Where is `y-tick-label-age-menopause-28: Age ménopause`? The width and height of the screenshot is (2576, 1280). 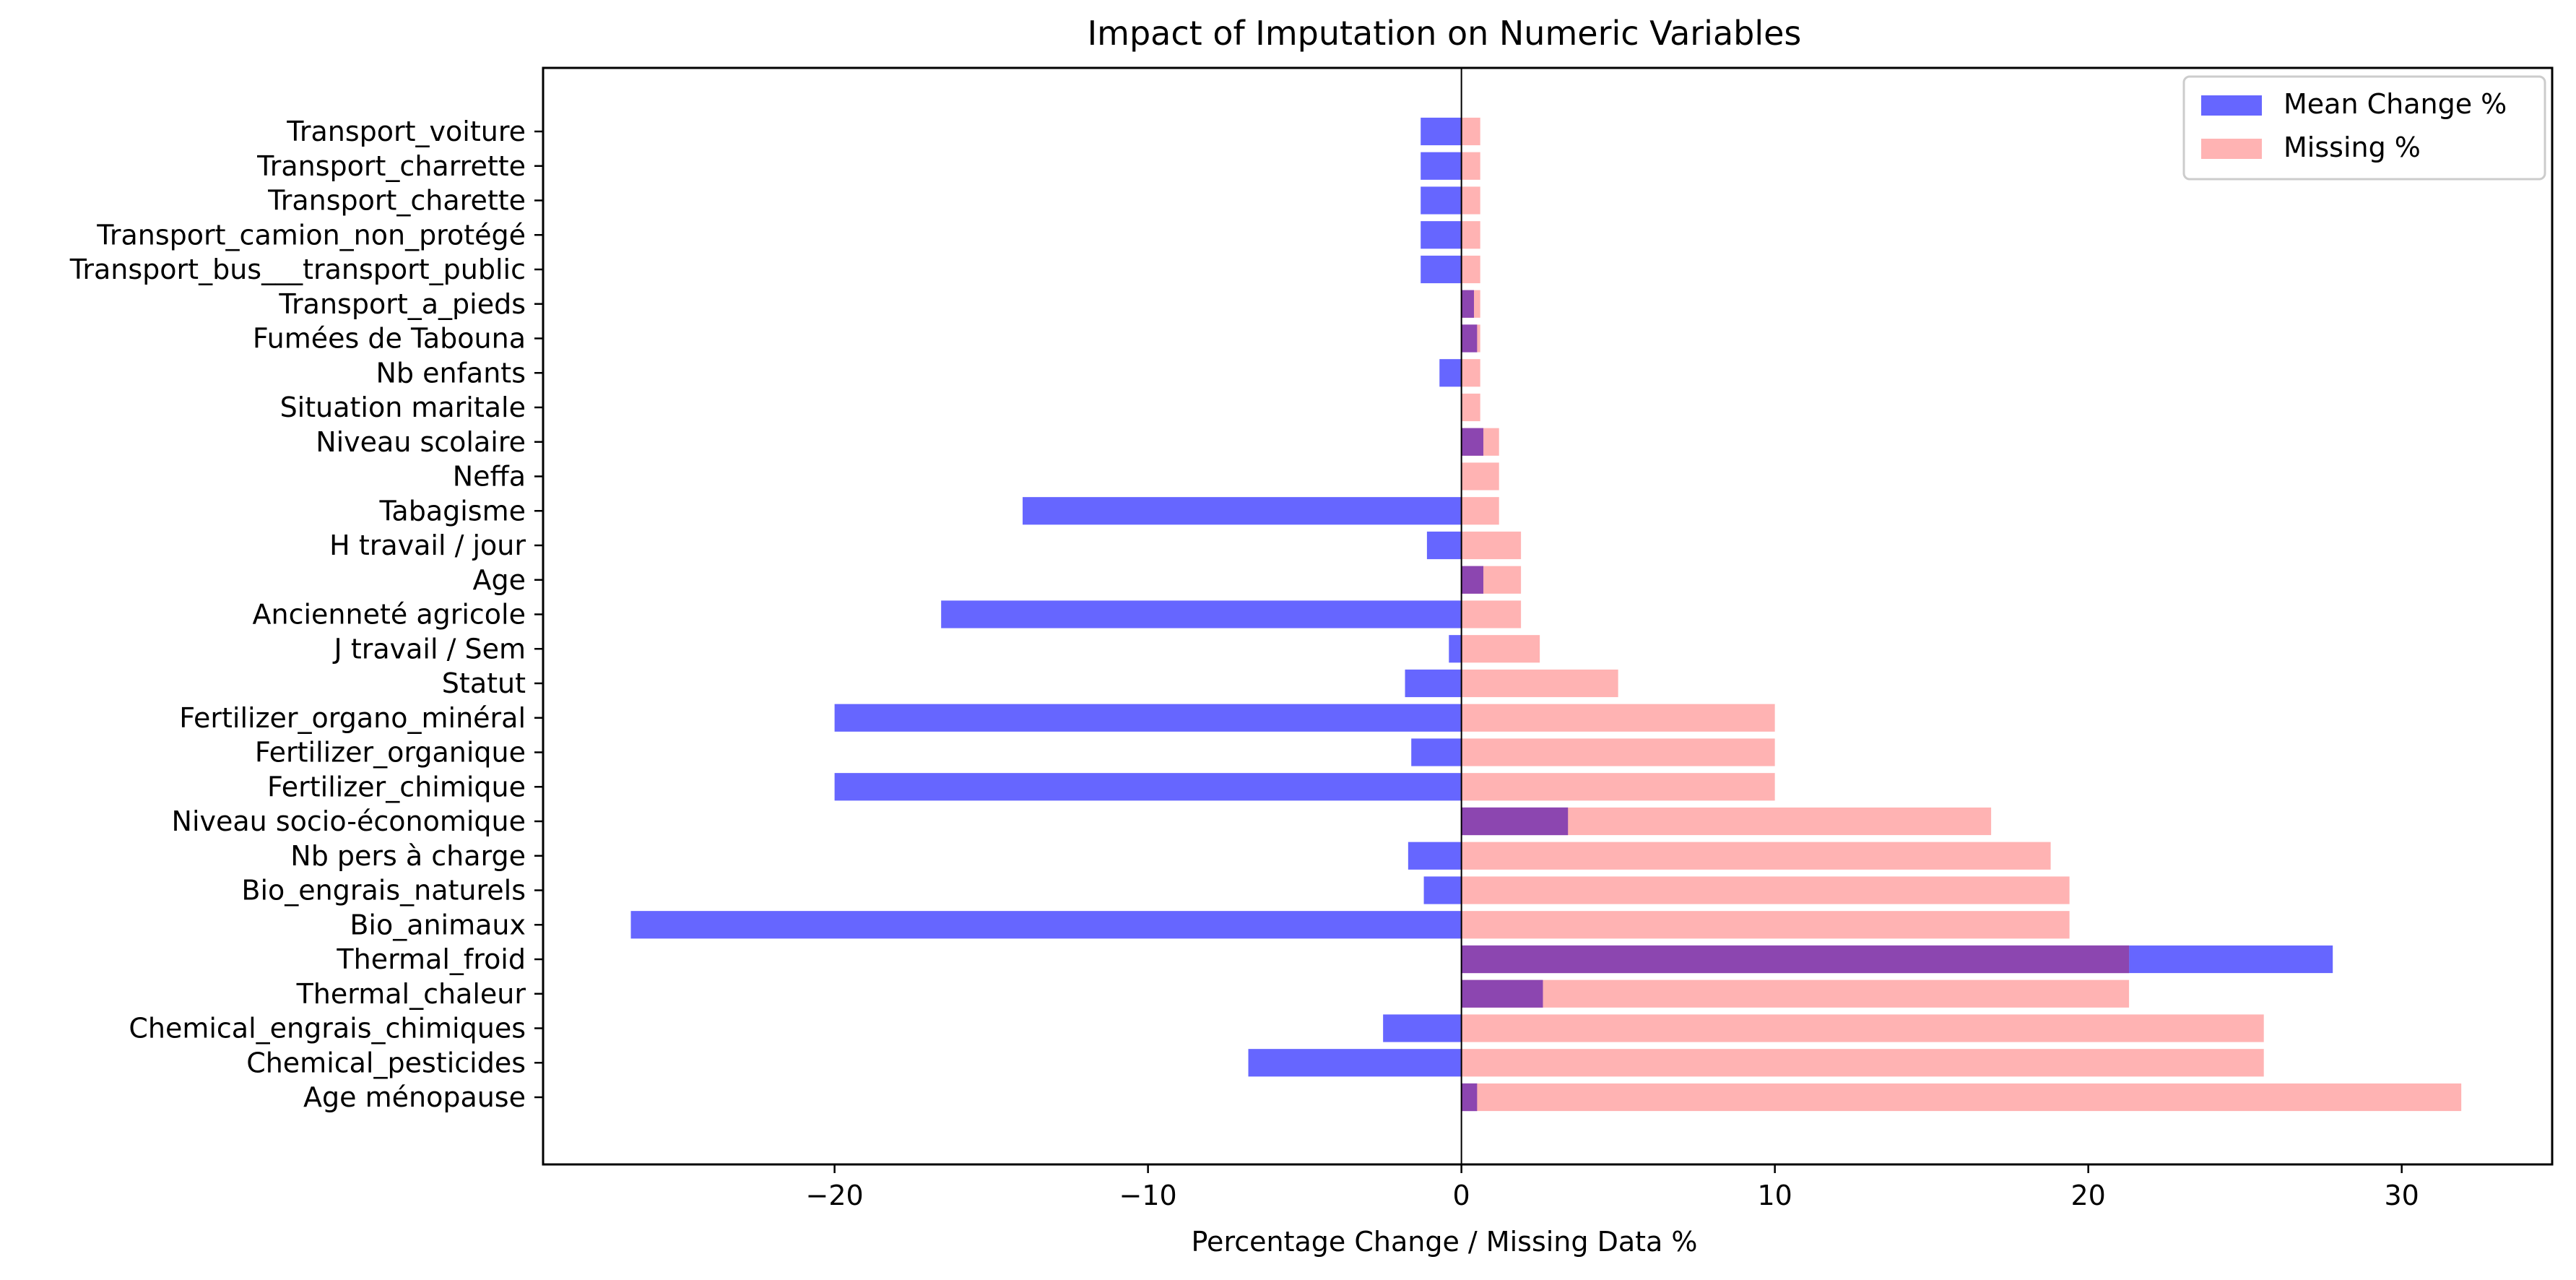 y-tick-label-age-menopause-28: Age ménopause is located at coordinates (414, 1097).